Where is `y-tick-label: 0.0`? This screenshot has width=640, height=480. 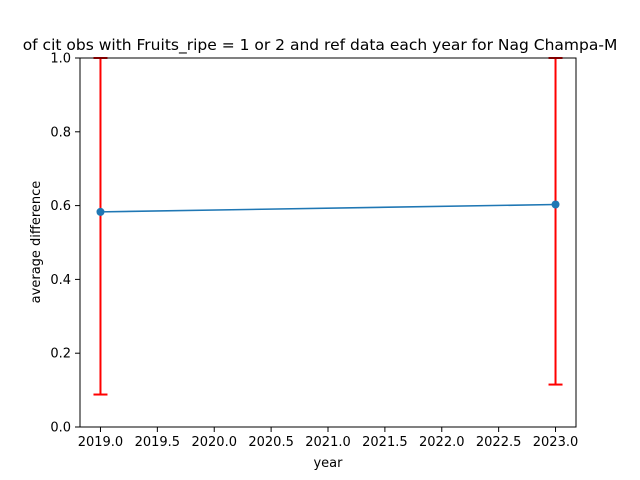 y-tick-label: 0.0 is located at coordinates (60, 428).